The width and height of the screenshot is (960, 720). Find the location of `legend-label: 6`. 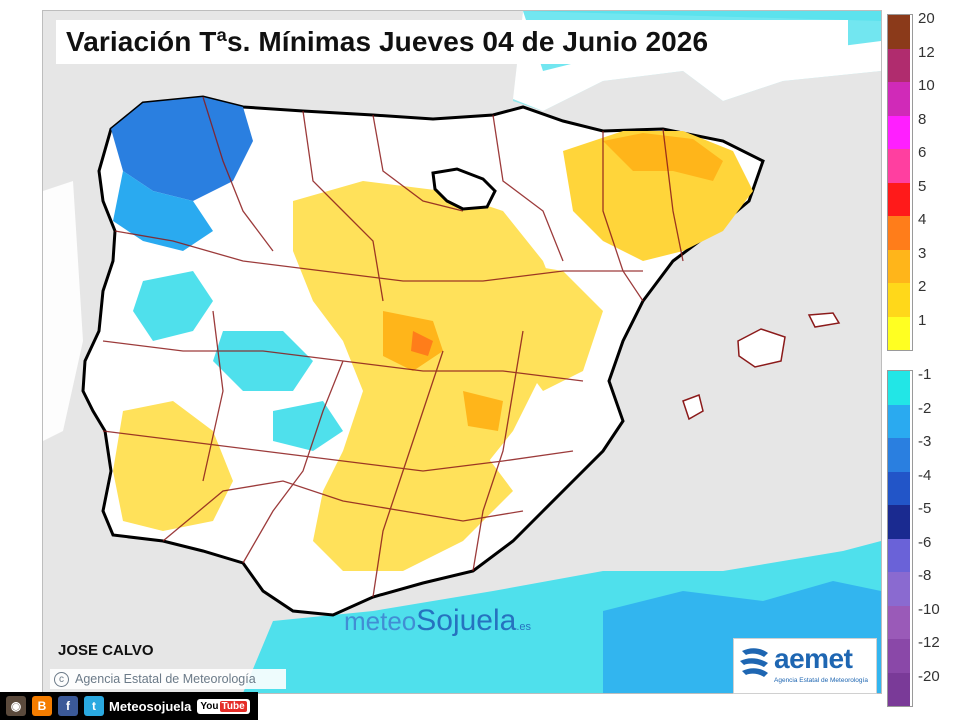

legend-label: 6 is located at coordinates (922, 152).